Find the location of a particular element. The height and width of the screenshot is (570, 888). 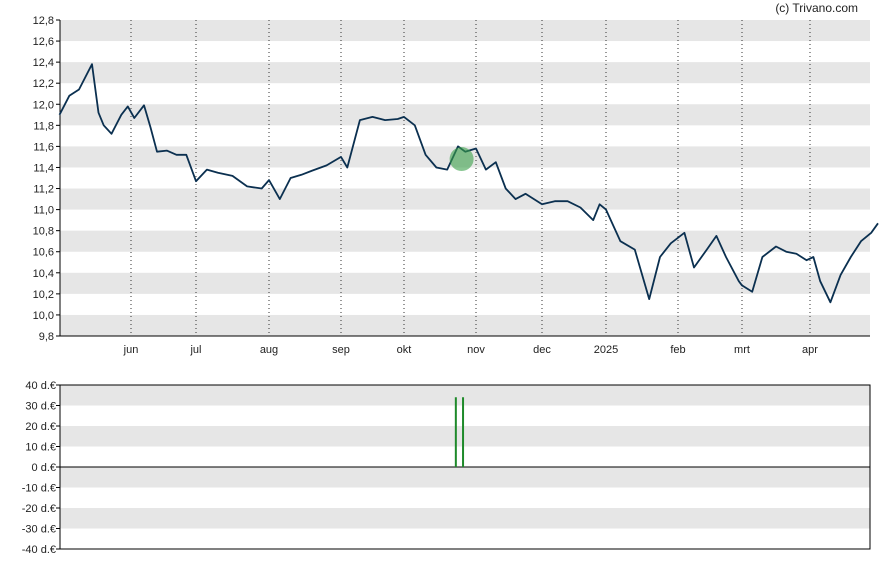

volume-y-tick-label: -20 d.€ is located at coordinates (39, 509).